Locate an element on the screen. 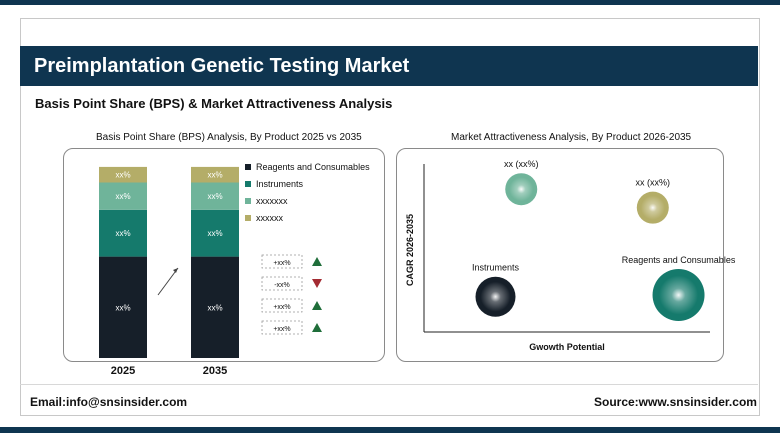 The image size is (780, 433). growth-arrow-head is located at coordinates (175, 270).